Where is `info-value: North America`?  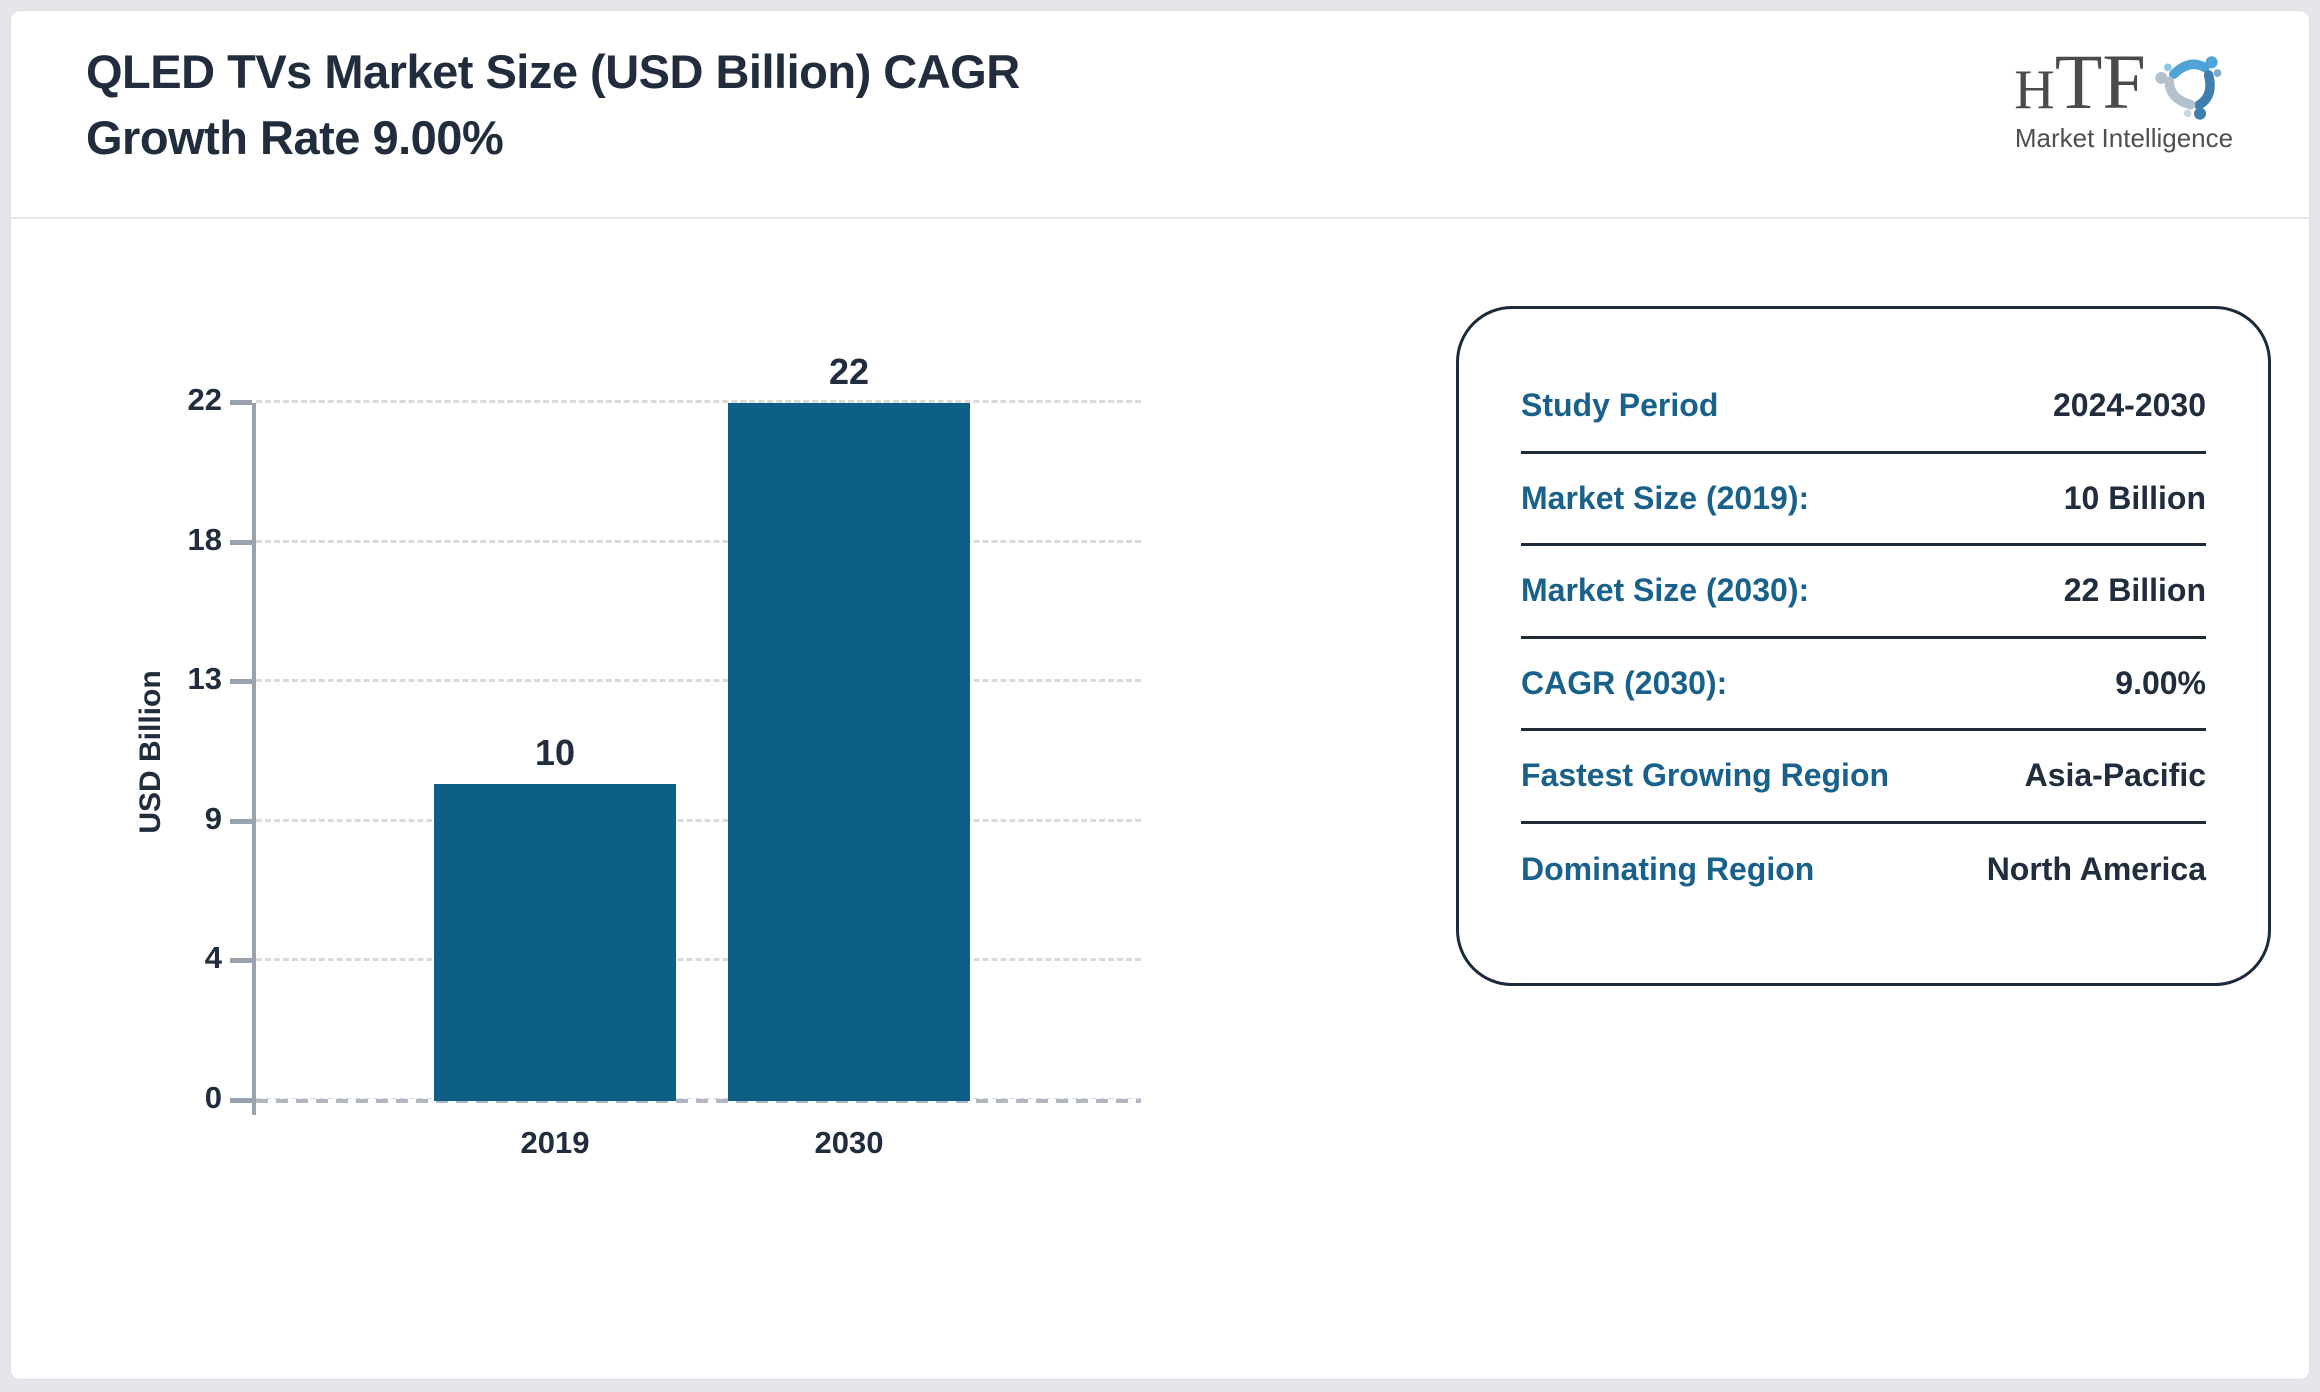
info-value: North America is located at coordinates (2096, 869).